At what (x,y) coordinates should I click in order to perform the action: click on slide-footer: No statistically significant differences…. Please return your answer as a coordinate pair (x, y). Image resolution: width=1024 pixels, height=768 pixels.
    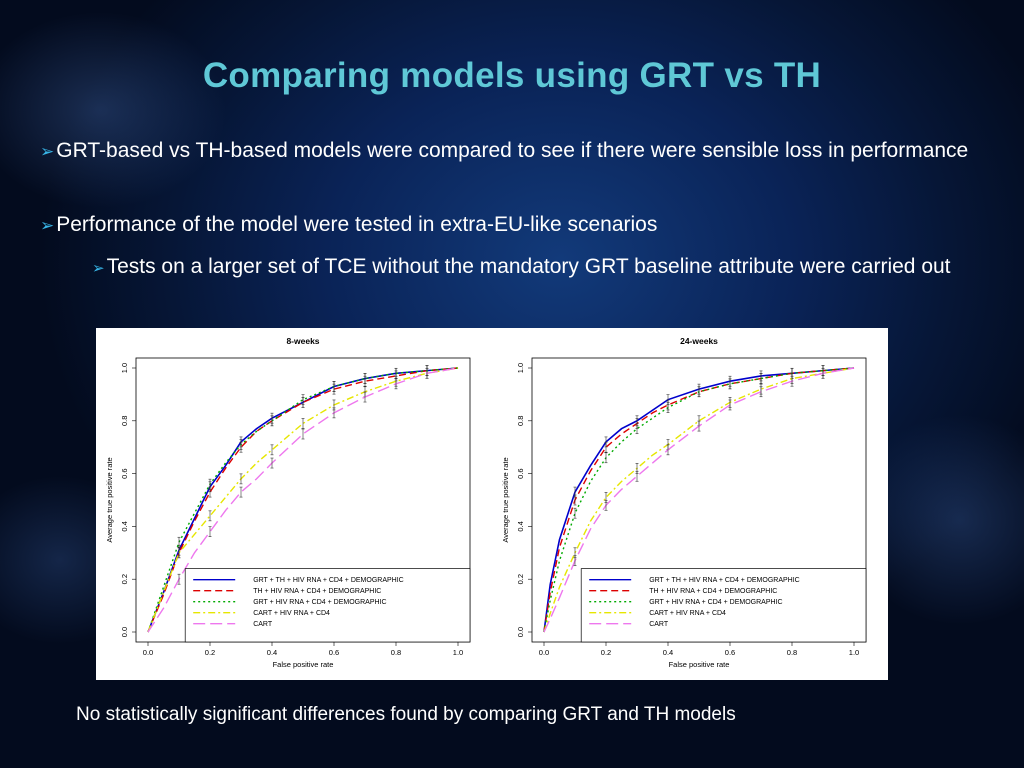
    Looking at the image, I should click on (406, 714).